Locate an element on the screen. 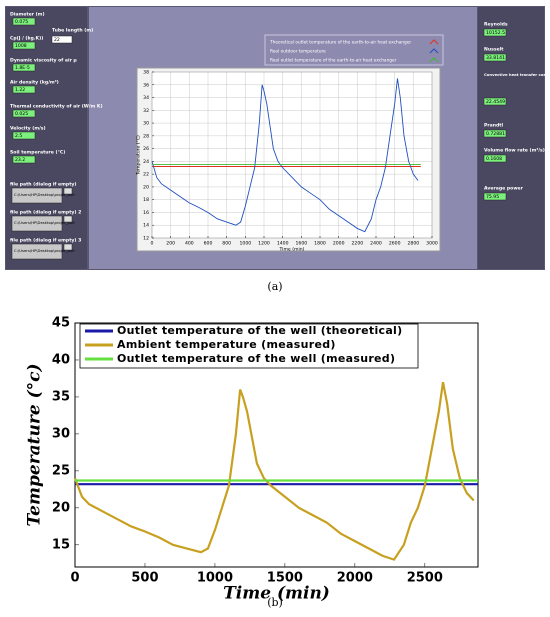 The height and width of the screenshot is (617, 550). y-tick-label: 40 is located at coordinates (61, 359).